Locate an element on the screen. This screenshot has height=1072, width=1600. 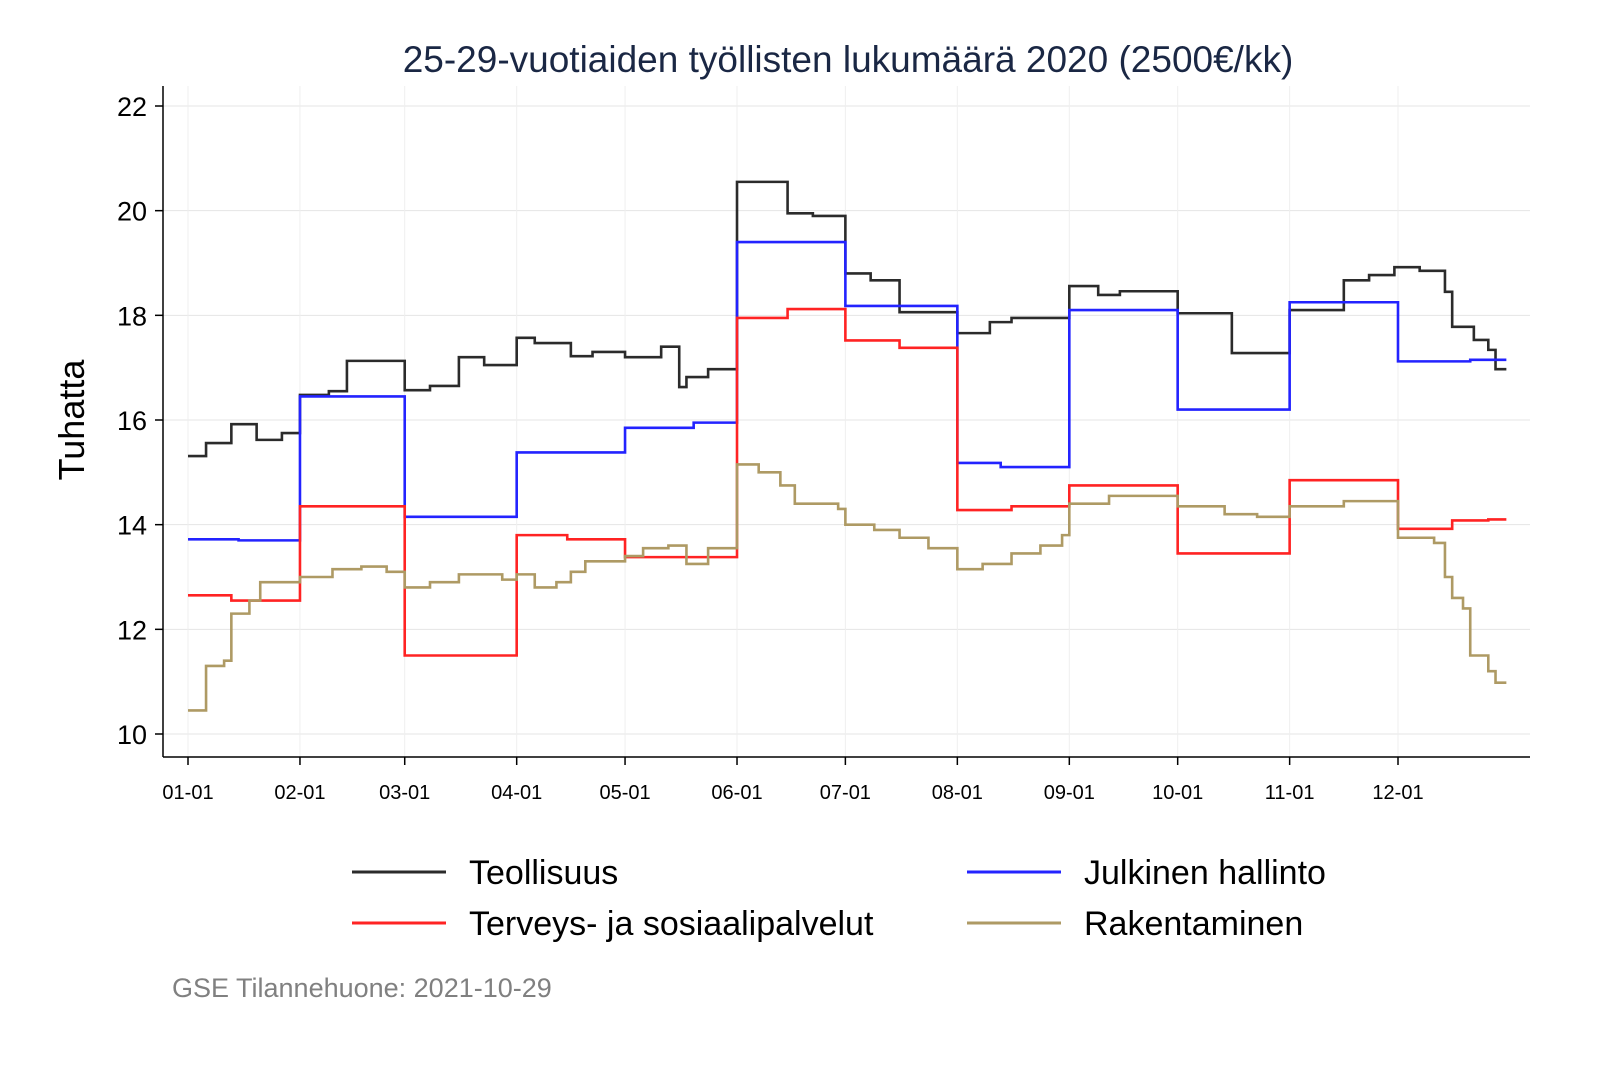
y-tick-label: 20 is located at coordinates (132, 212).